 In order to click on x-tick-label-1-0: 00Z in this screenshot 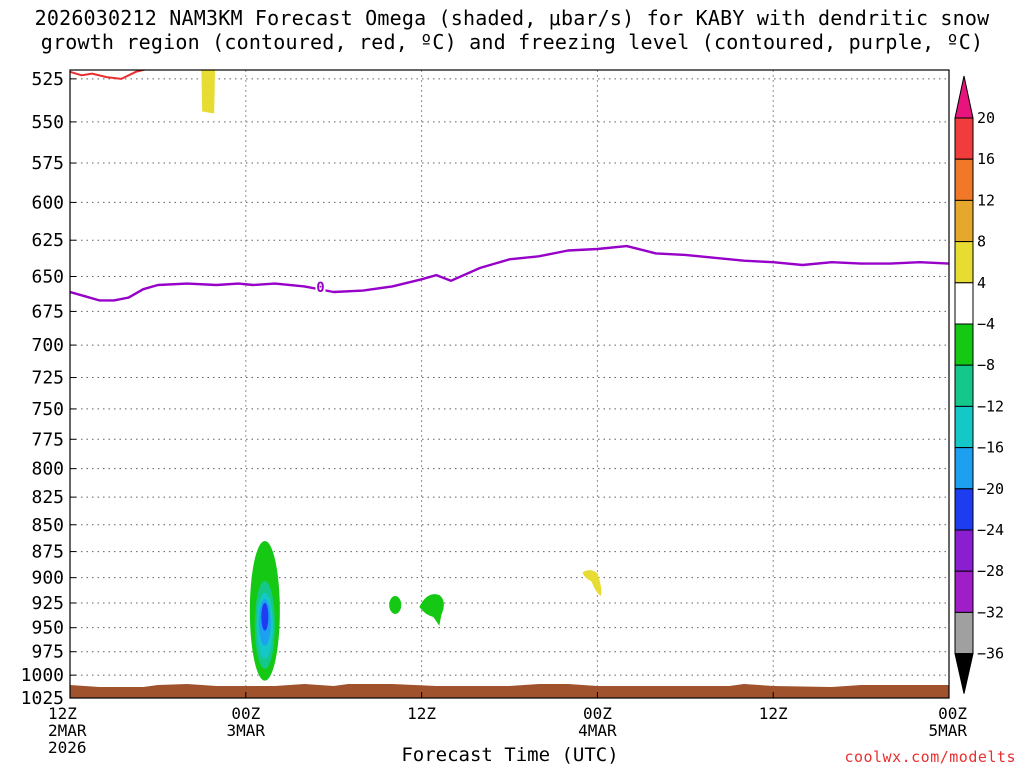, I will do `click(245, 713)`.